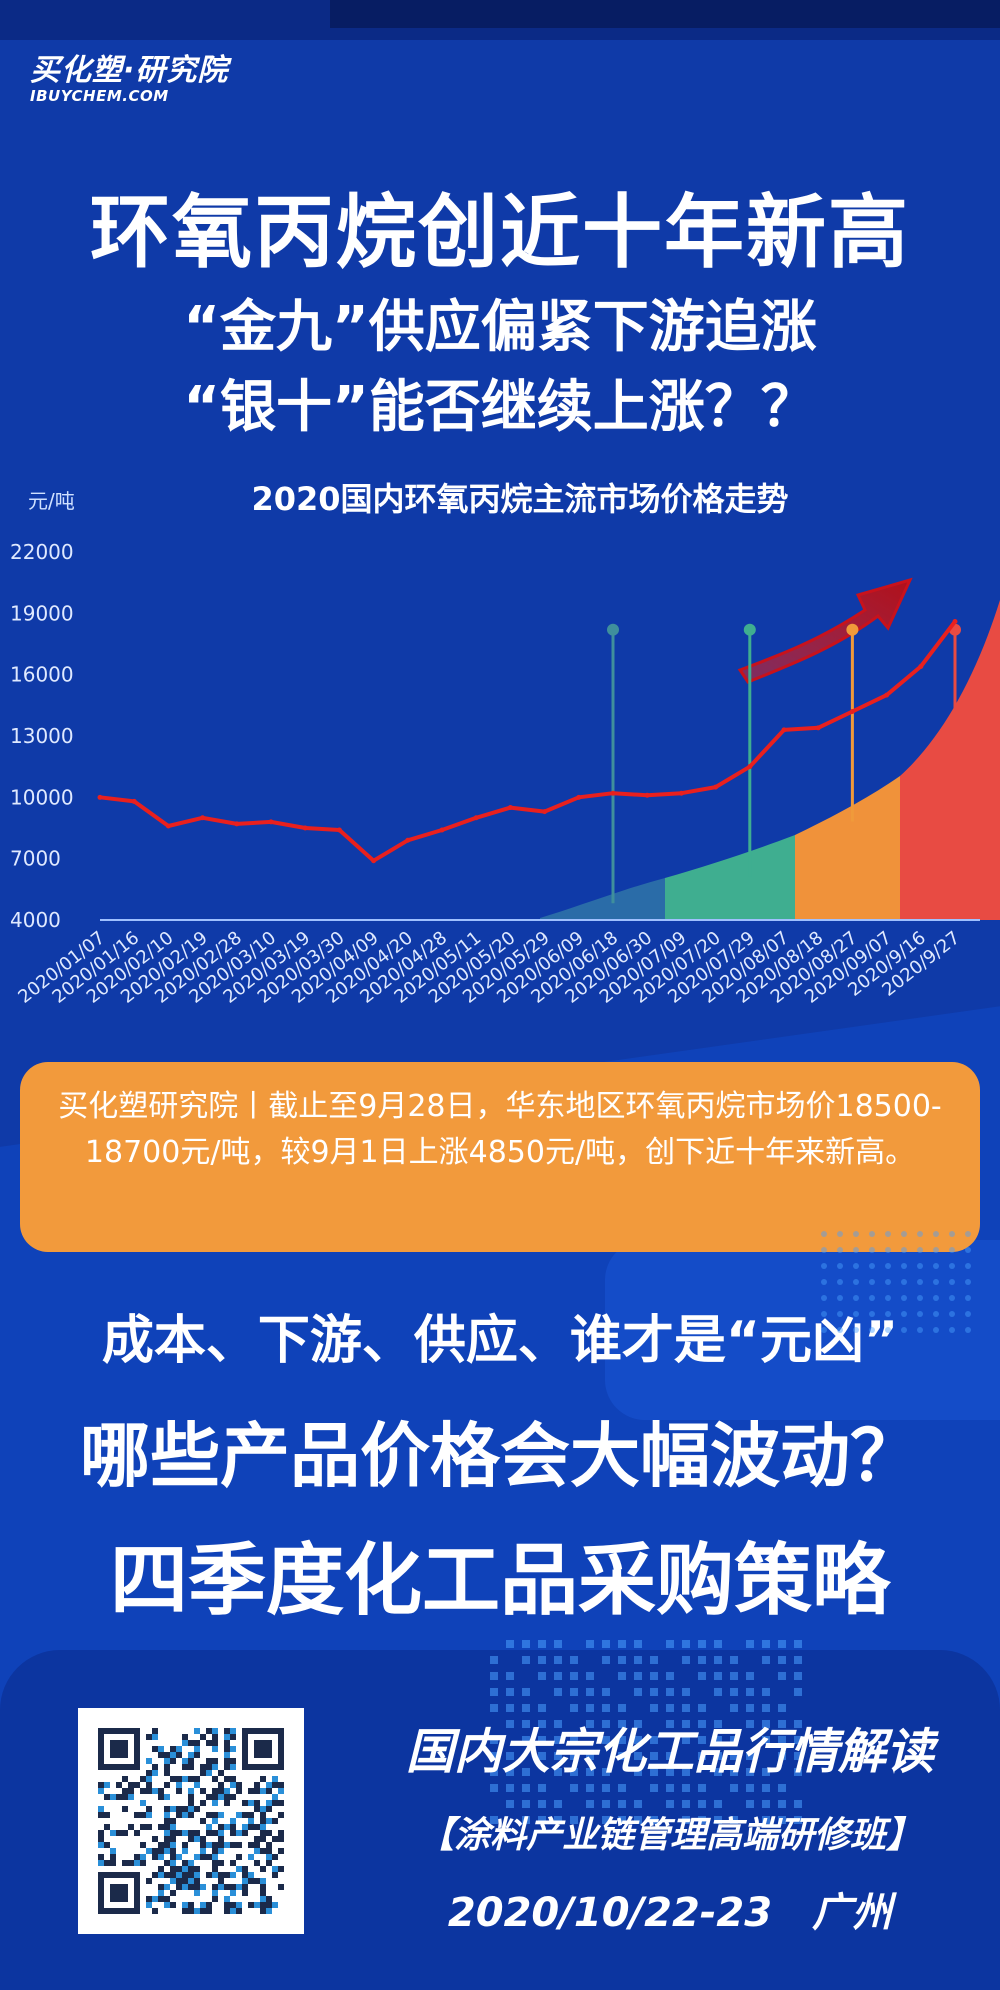  What do you see at coordinates (500, 327) in the screenshot?
I see `headline-line-2: “金九”供应偏紧下游追涨` at bounding box center [500, 327].